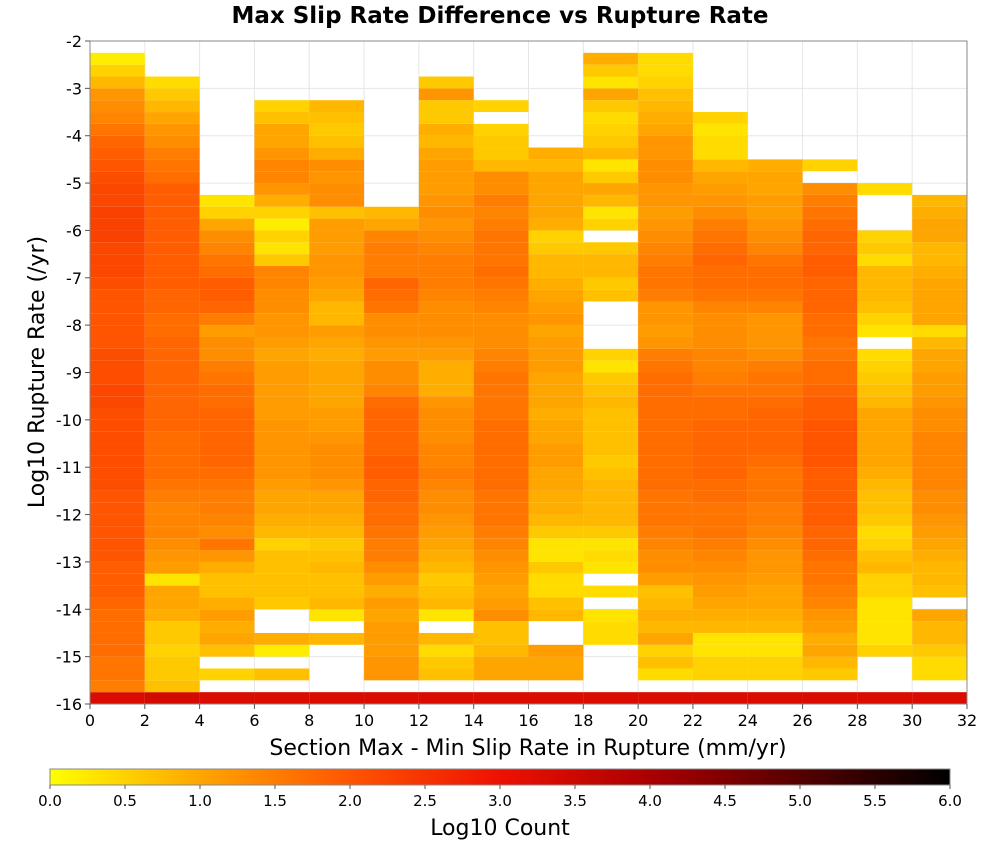 The image size is (1000, 850). What do you see at coordinates (69, 562) in the screenshot?
I see `y-tick-label-11: -13` at bounding box center [69, 562].